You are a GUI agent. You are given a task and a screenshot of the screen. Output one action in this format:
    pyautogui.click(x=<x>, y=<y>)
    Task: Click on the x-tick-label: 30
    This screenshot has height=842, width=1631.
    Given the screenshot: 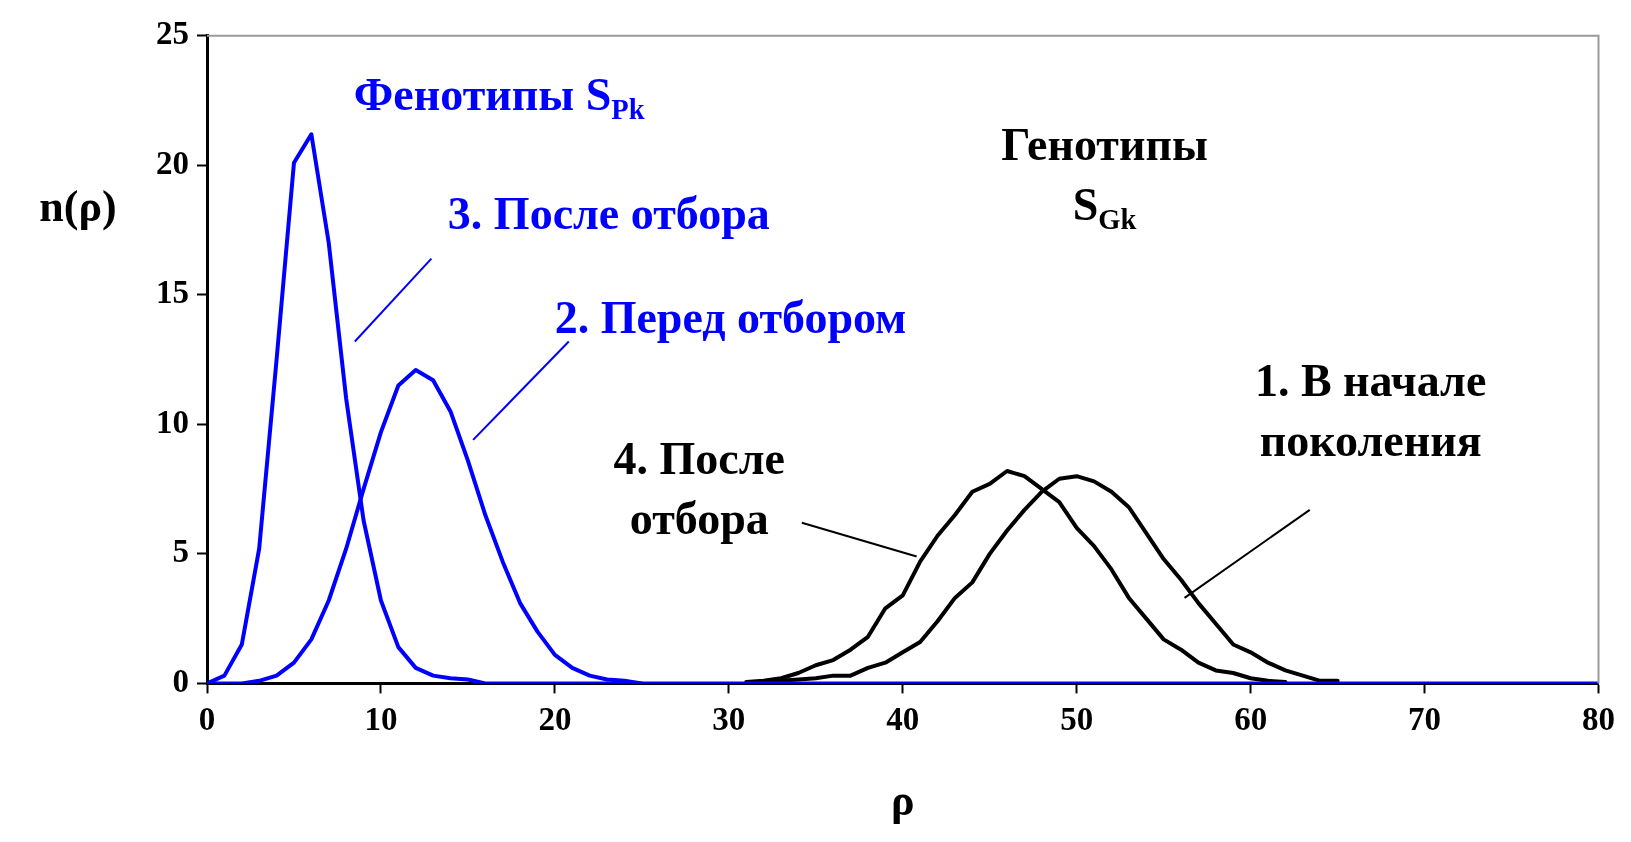 What is the action you would take?
    pyautogui.click(x=729, y=718)
    